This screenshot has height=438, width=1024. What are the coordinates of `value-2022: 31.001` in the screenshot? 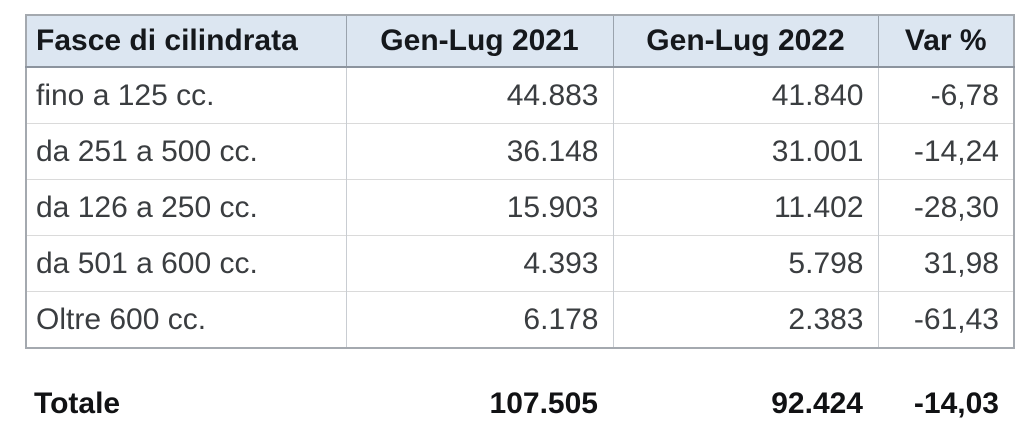 It's located at (745, 151).